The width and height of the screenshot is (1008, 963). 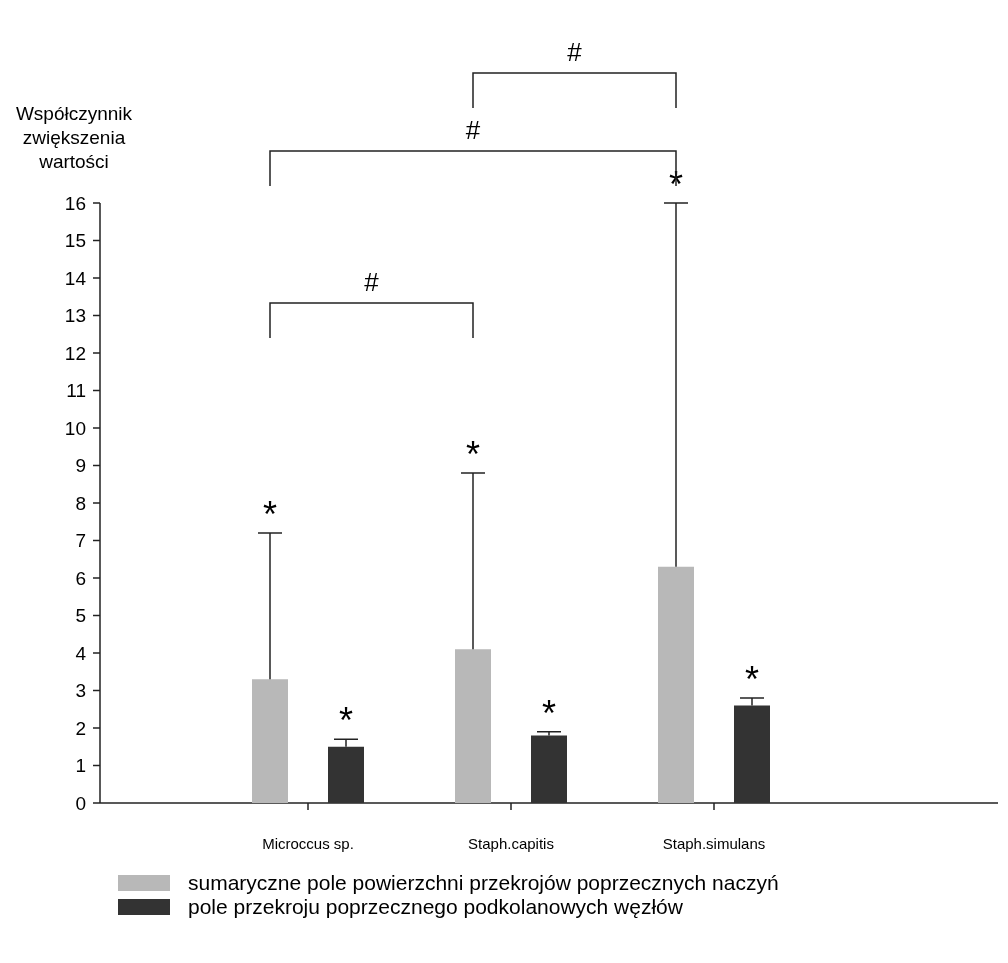 I want to click on y-tick-label: 16, so click(x=75, y=203).